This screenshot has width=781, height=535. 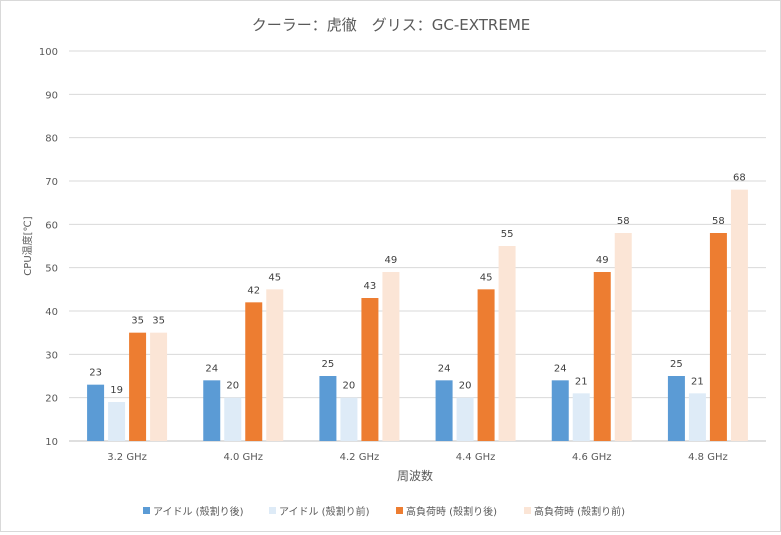 What do you see at coordinates (324, 511) in the screenshot?
I see `legend-label: アイドル (殻割り前)` at bounding box center [324, 511].